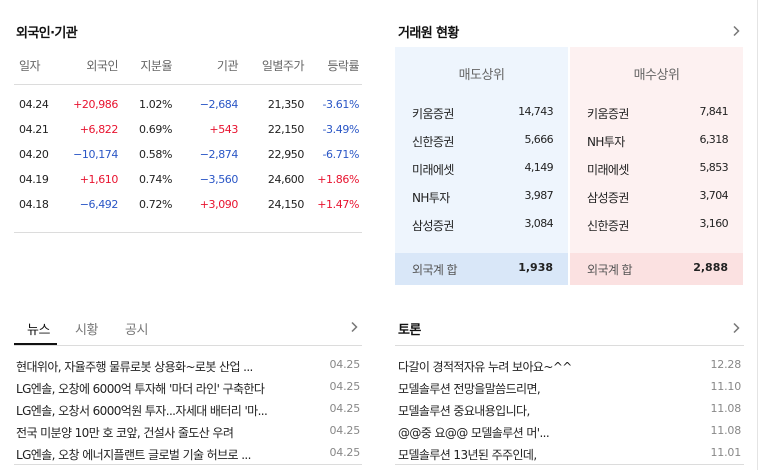  I want to click on news-title: 전국 미분양 10만 호 코앞, 건설사 줄도산 우려, so click(125, 433).